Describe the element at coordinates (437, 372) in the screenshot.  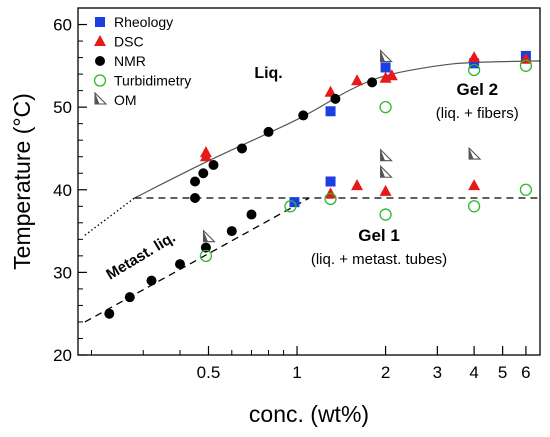
I see `x-tick-label: 3` at that location.